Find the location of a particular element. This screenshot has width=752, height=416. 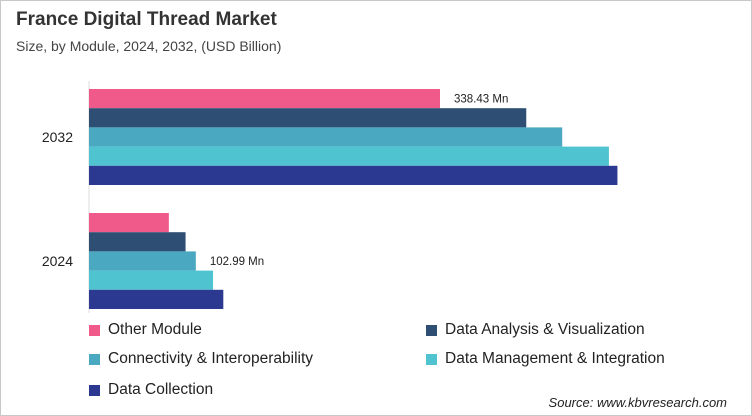

data-label: 102.99 Mn is located at coordinates (237, 262).